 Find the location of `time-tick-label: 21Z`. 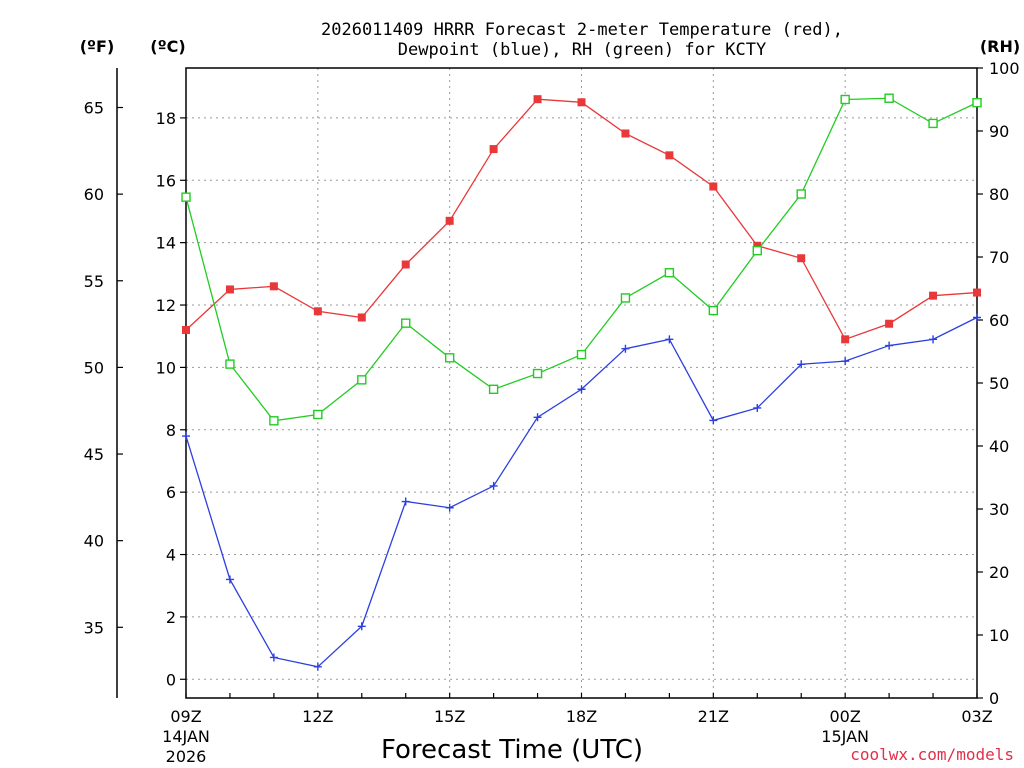

time-tick-label: 21Z is located at coordinates (713, 716).